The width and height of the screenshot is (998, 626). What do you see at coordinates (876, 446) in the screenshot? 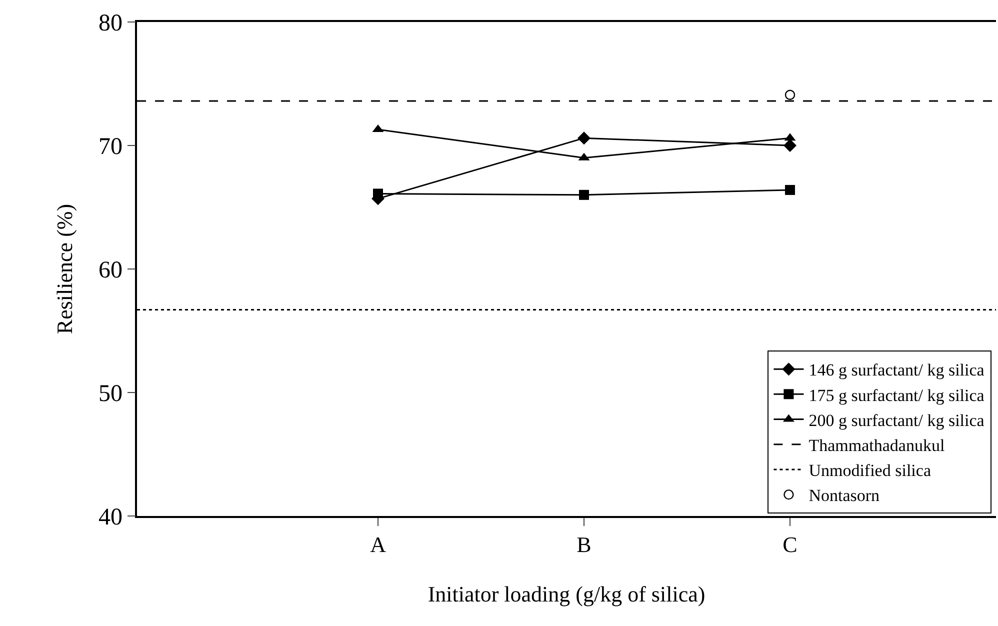
I see `legend-label: Thammathadanukul` at bounding box center [876, 446].